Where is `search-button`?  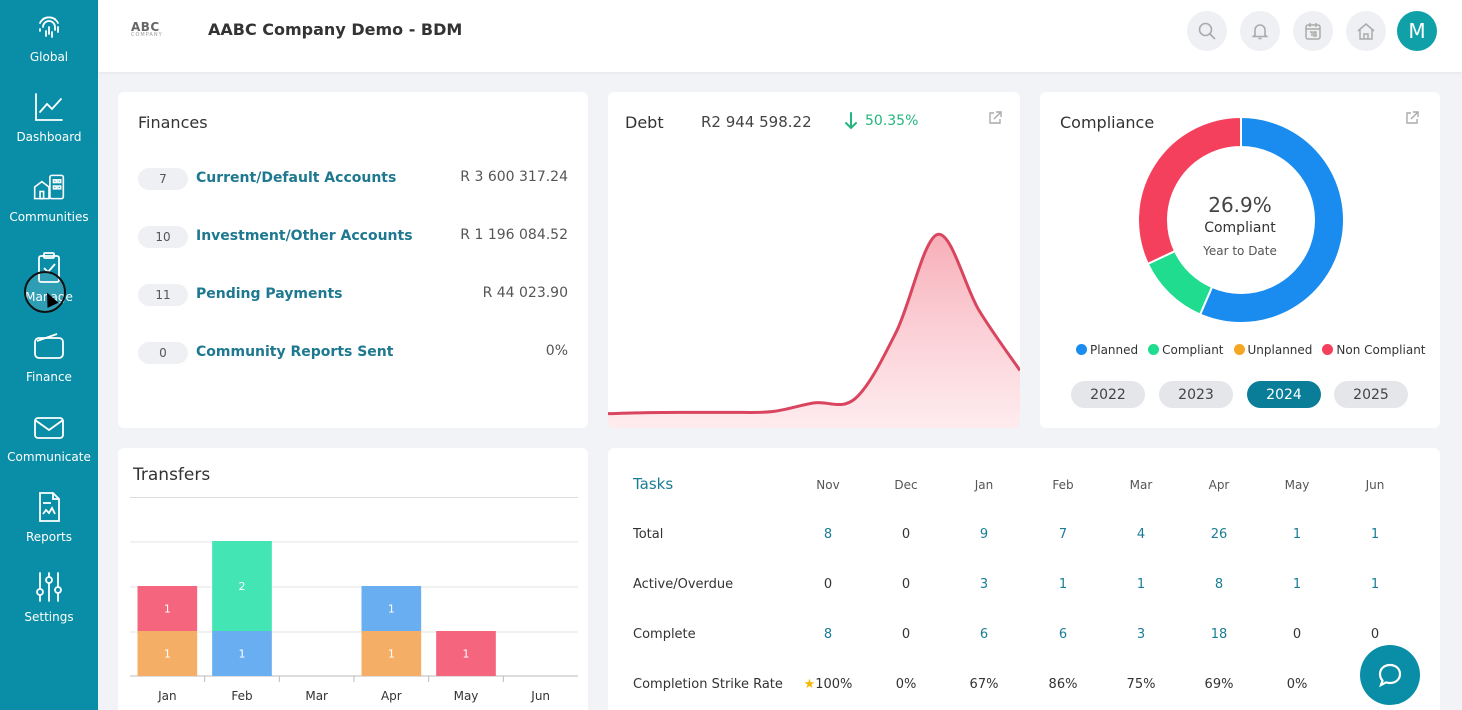
search-button is located at coordinates (1207, 31).